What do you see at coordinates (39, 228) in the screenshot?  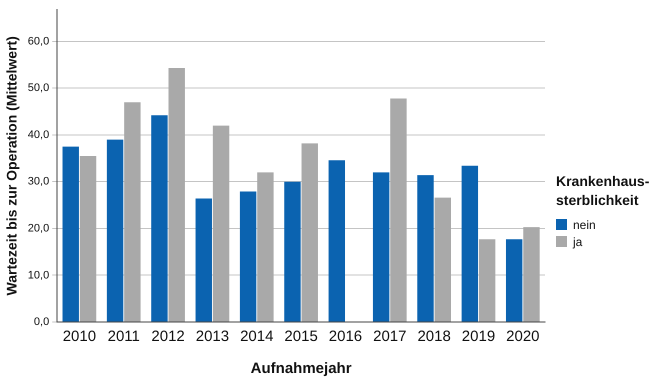 I see `y-tick-label: 20,0` at bounding box center [39, 228].